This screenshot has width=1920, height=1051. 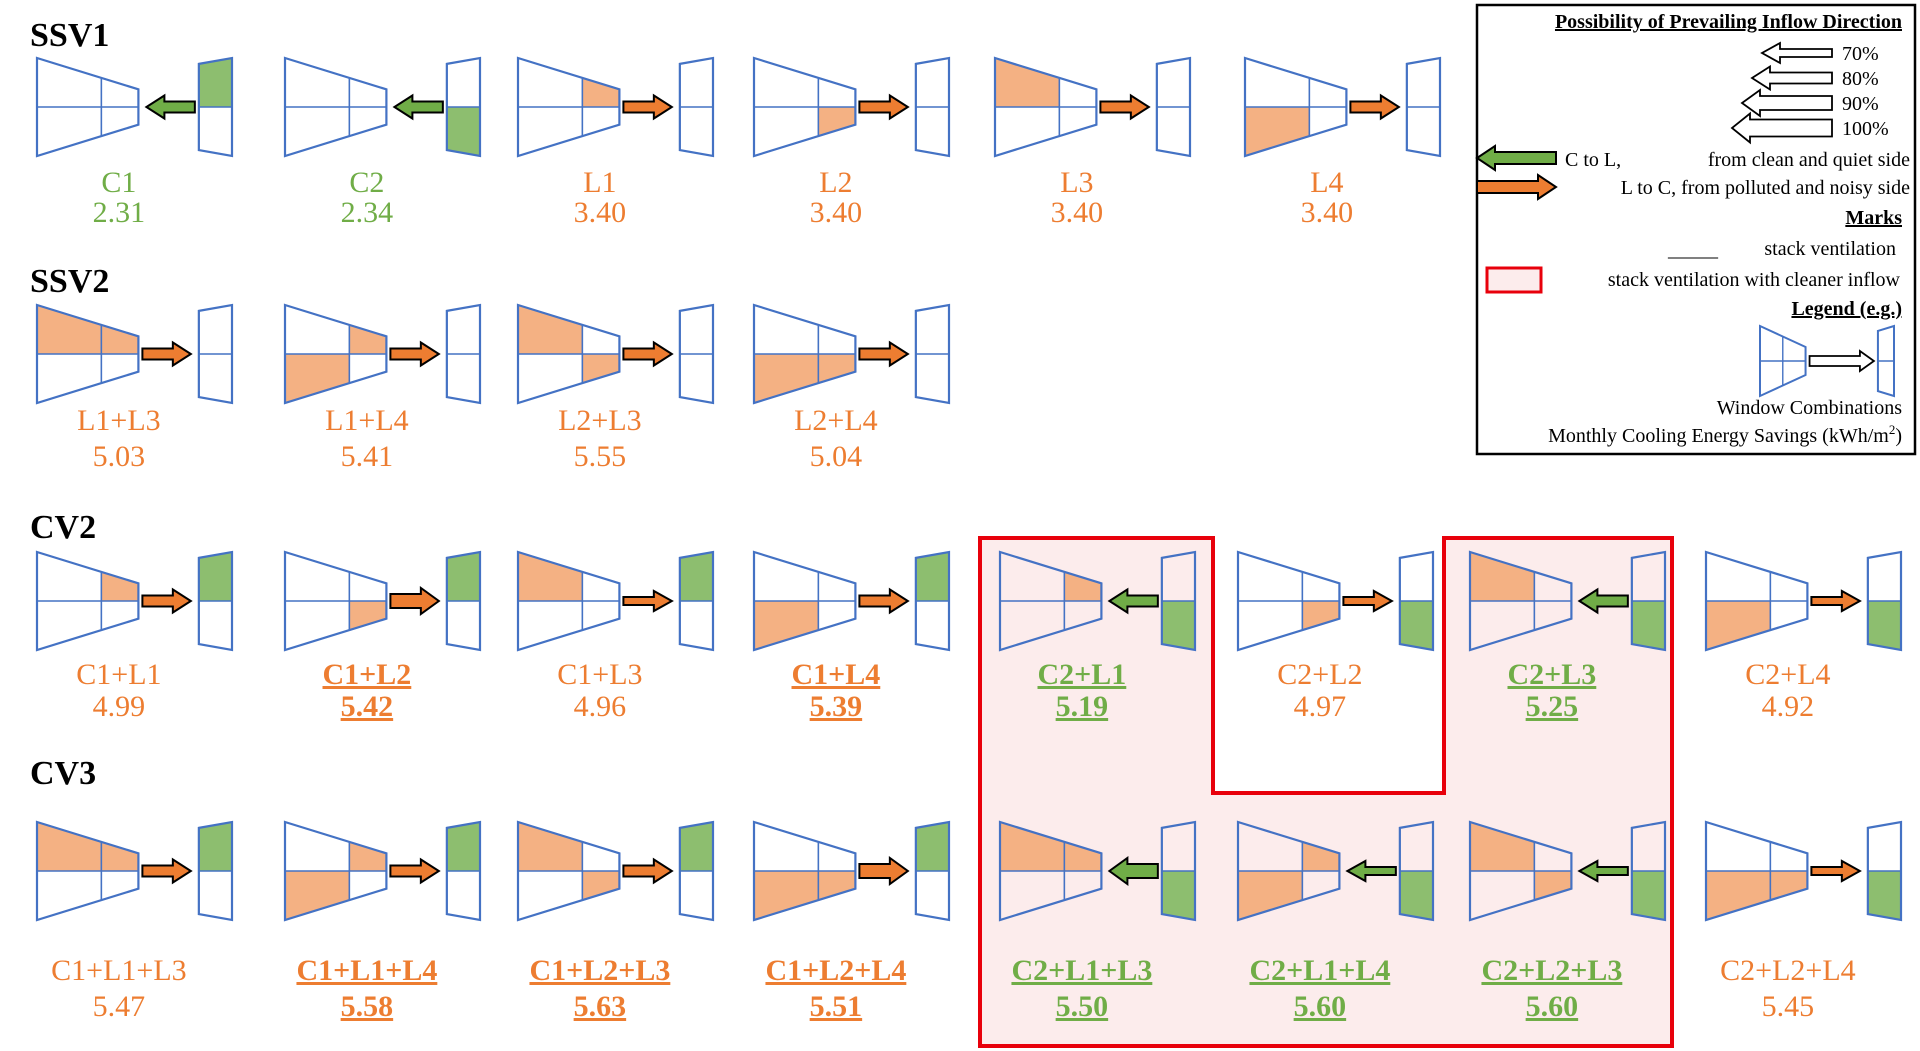 I want to click on cleaner-inflow-swatch, so click(x=1514, y=280).